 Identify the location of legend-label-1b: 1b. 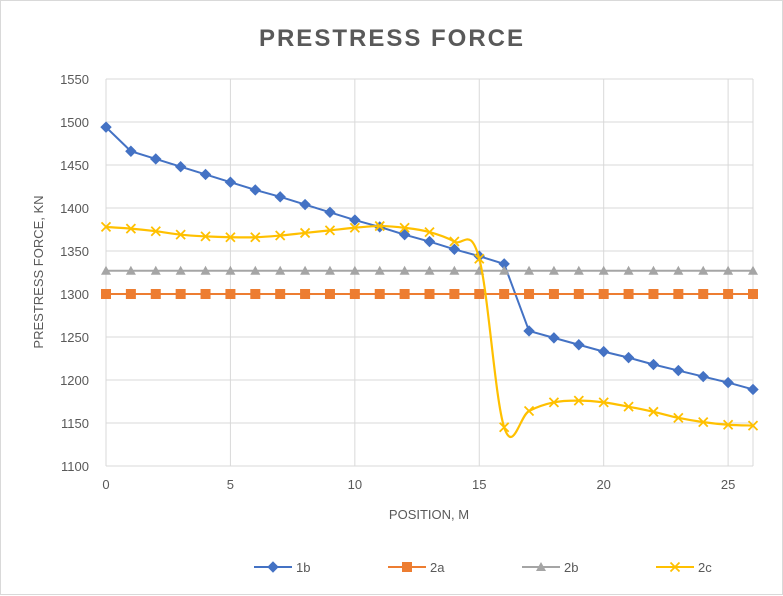
(303, 567).